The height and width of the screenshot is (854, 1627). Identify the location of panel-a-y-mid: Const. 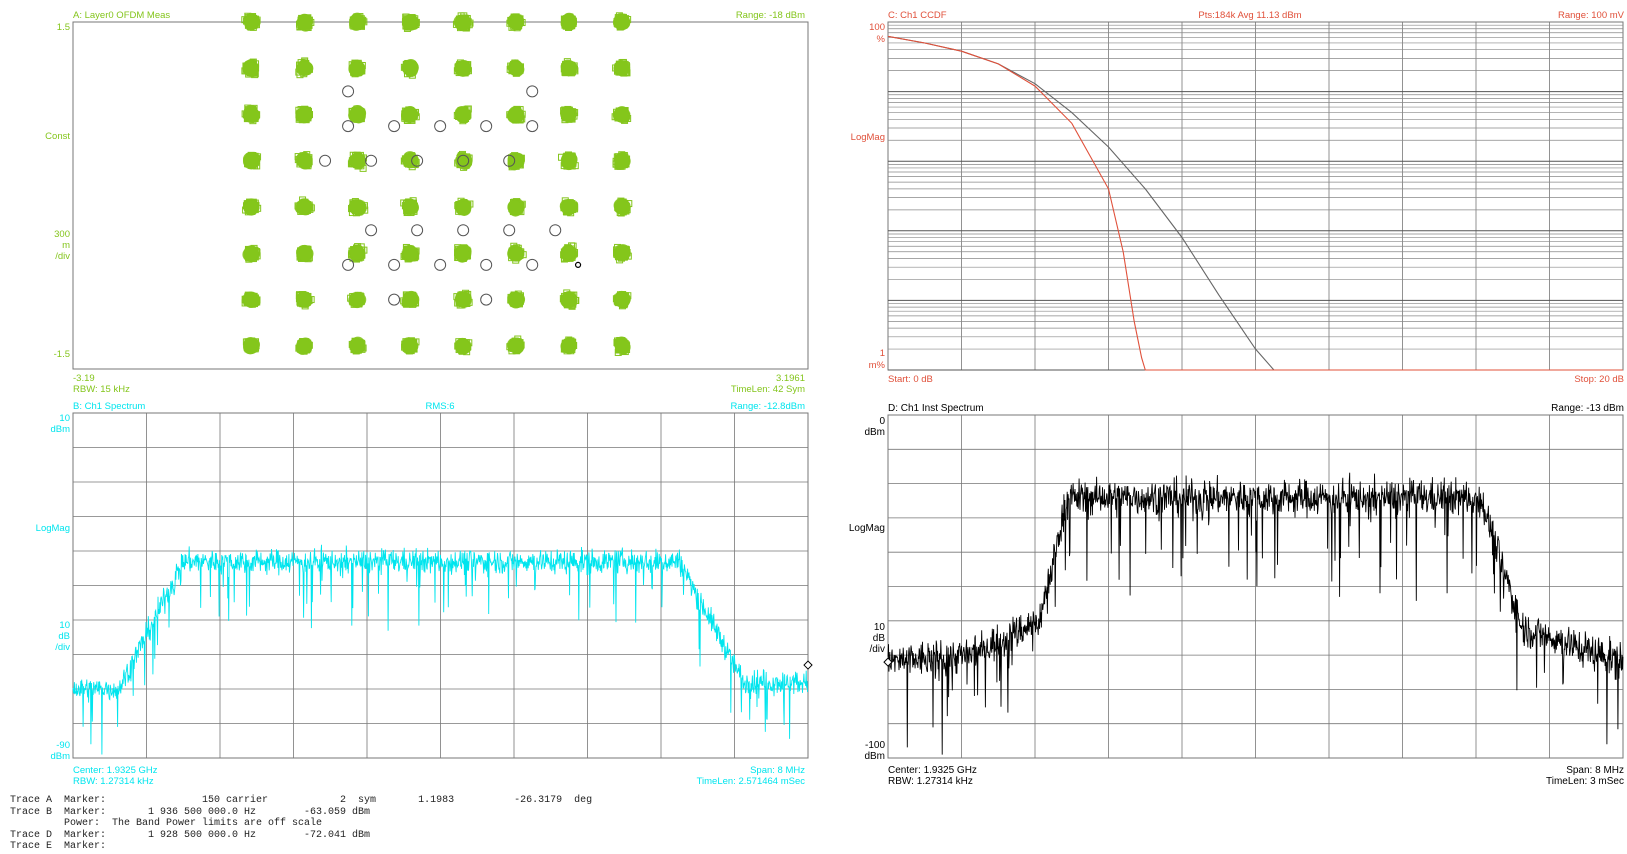
(57, 136).